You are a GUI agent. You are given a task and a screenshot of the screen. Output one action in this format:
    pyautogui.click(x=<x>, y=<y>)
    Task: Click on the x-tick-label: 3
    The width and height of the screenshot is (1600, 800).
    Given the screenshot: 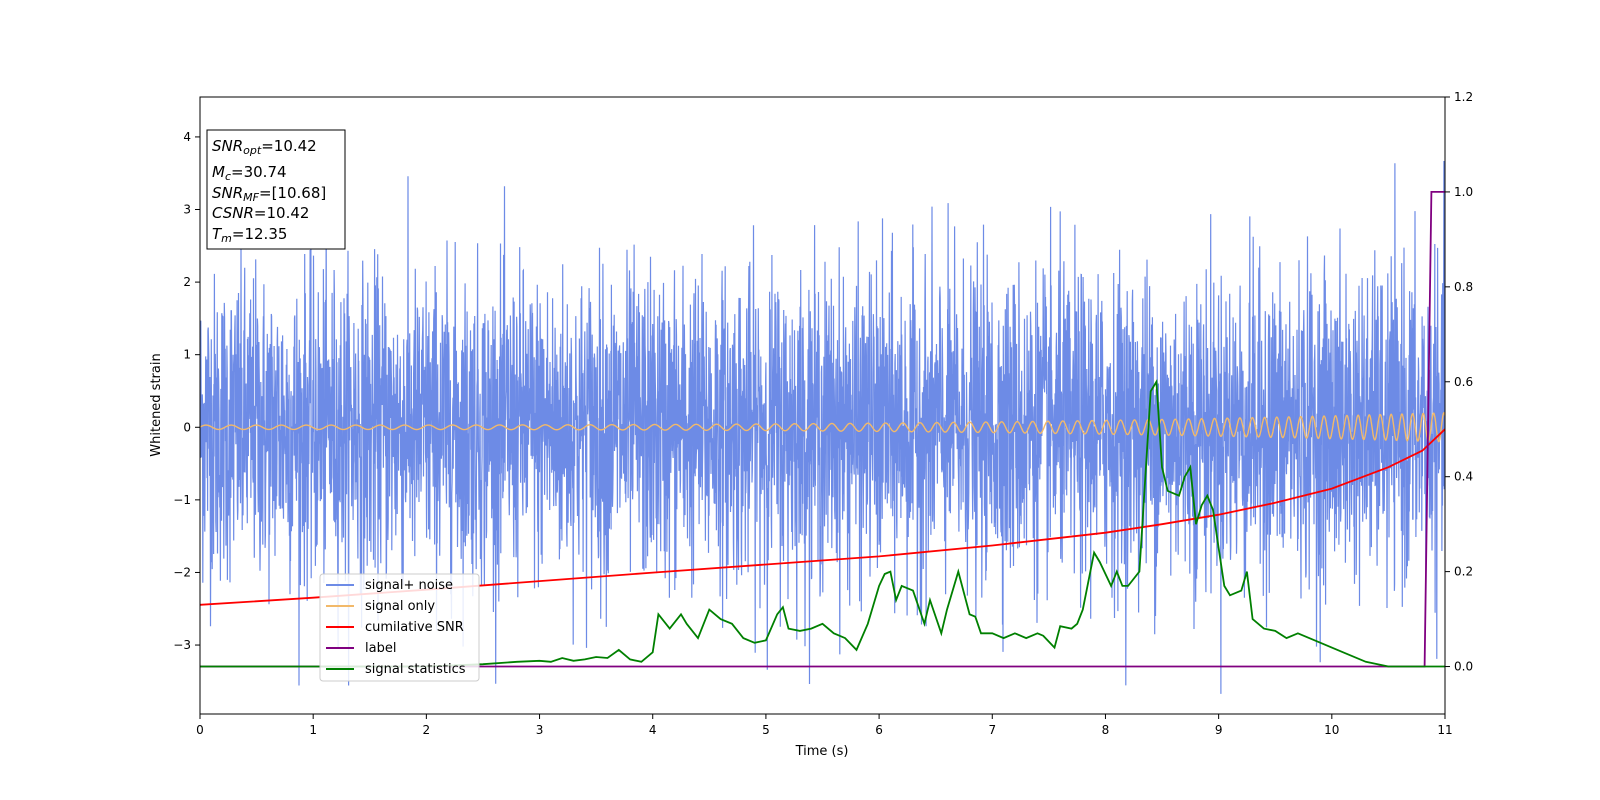 What is the action you would take?
    pyautogui.click(x=540, y=730)
    